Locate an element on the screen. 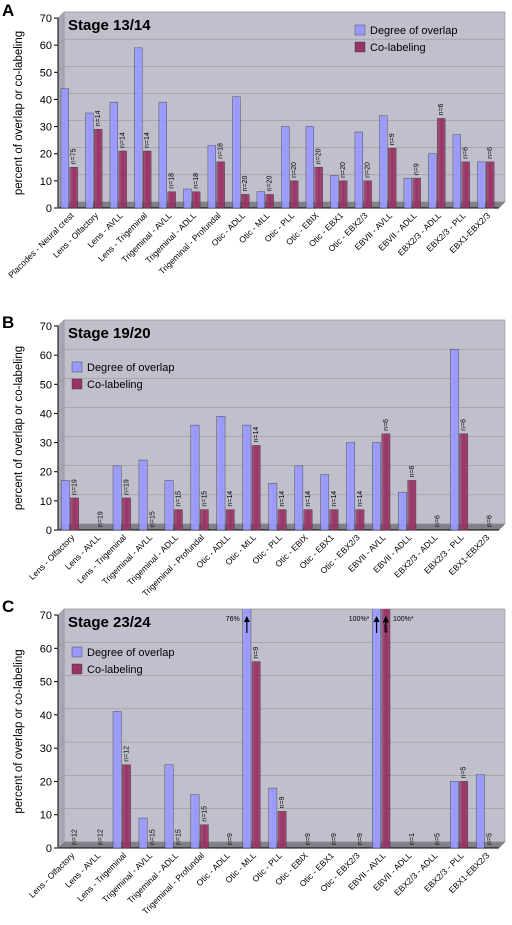 Image resolution: width=512 pixels, height=925 pixels. overflow-arrow-head is located at coordinates (385, 619).